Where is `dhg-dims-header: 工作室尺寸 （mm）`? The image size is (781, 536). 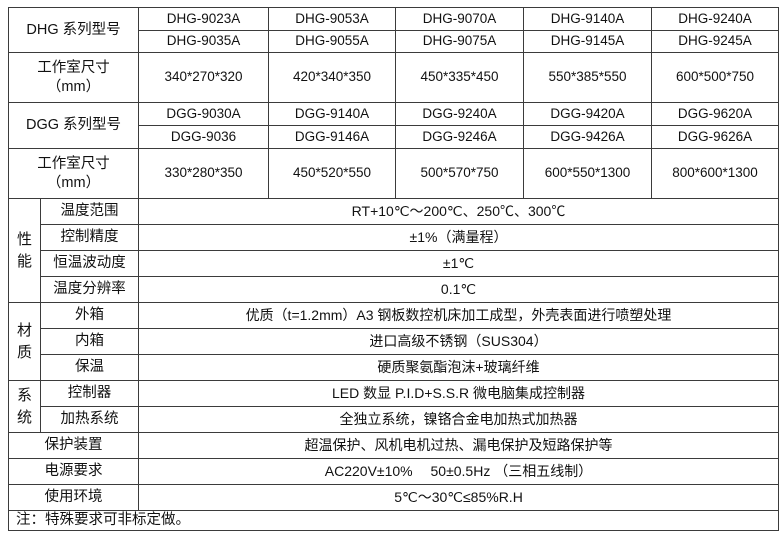 dhg-dims-header: 工作室尺寸 （mm） is located at coordinates (73, 77).